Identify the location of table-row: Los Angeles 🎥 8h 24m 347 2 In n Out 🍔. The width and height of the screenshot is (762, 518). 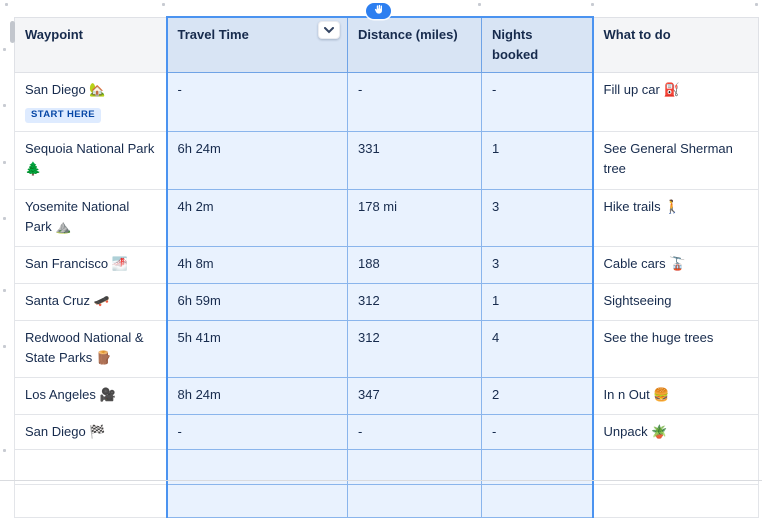
(386, 396).